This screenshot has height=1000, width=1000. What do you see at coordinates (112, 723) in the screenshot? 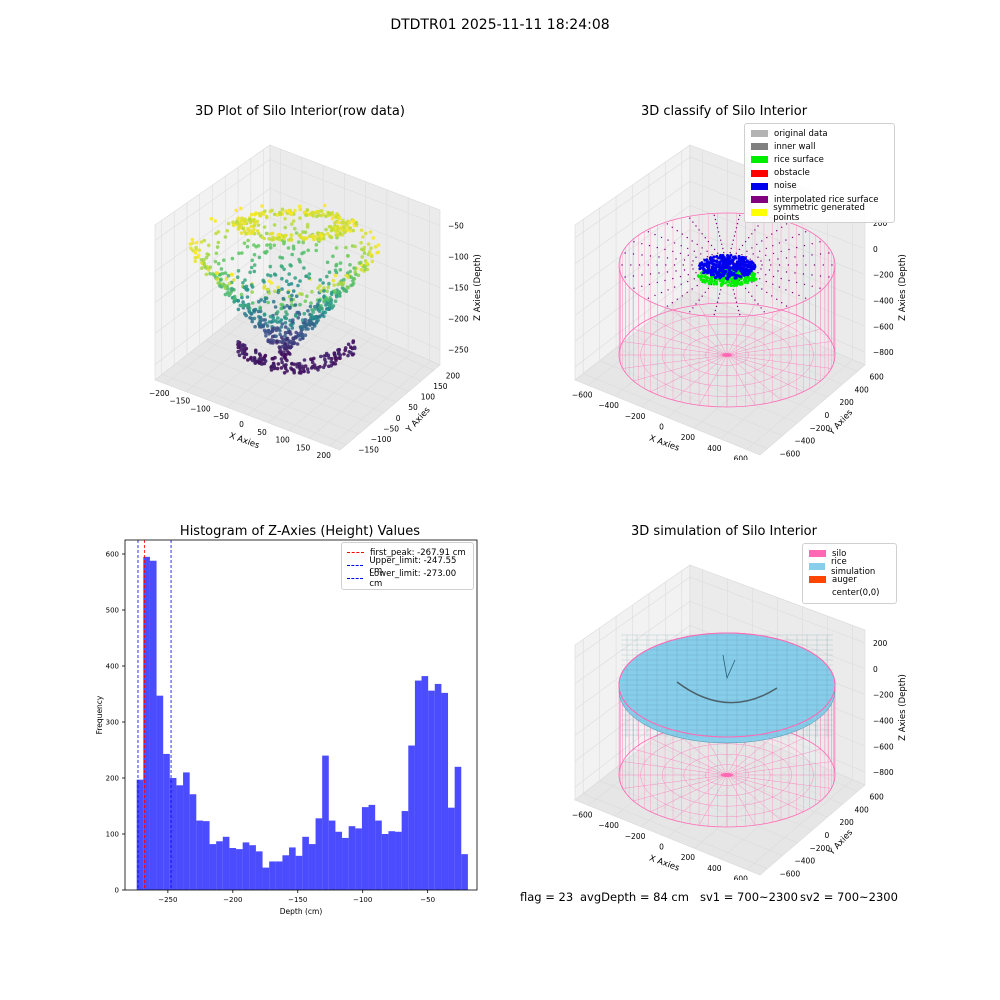
I see `y-tick-label: 300` at bounding box center [112, 723].